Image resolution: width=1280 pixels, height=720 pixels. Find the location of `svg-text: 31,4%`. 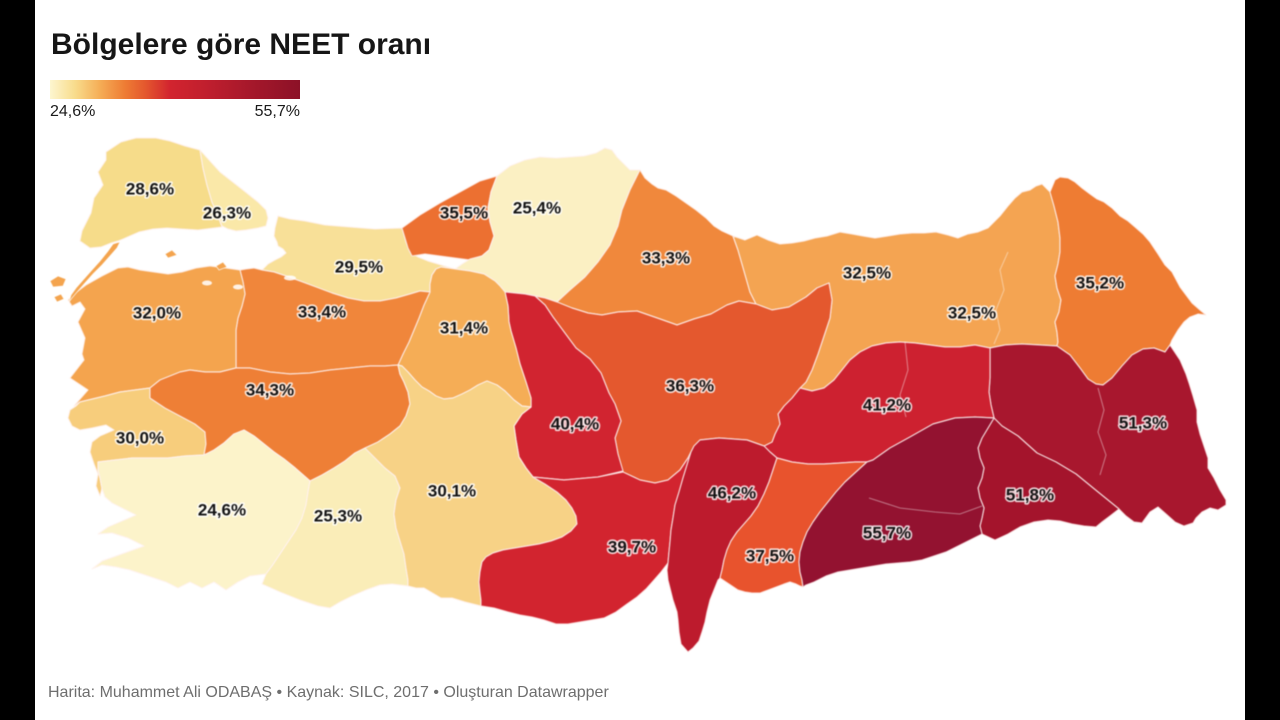

svg-text: 31,4% is located at coordinates (464, 328).